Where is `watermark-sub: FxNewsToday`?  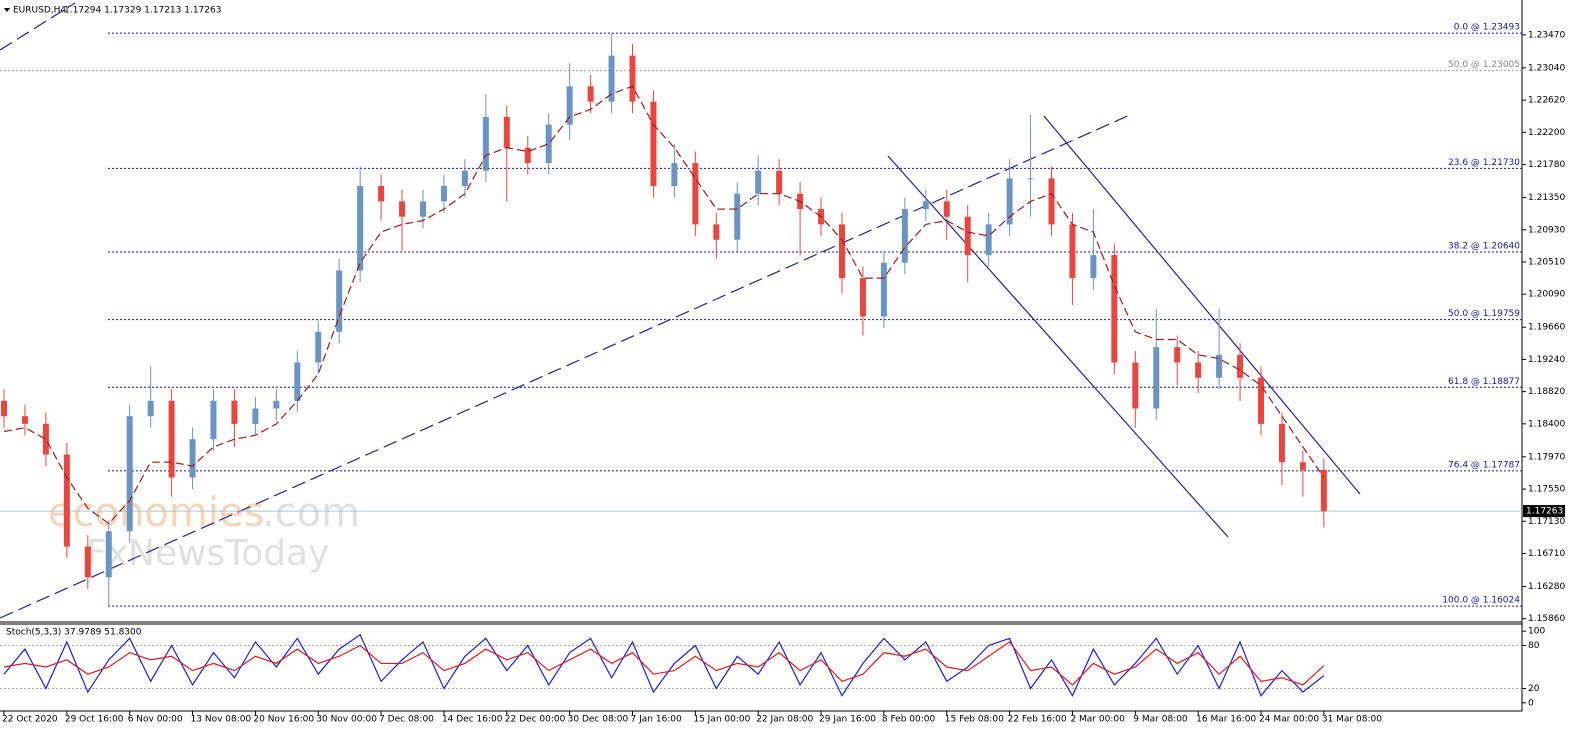 watermark-sub: FxNewsToday is located at coordinates (207, 553).